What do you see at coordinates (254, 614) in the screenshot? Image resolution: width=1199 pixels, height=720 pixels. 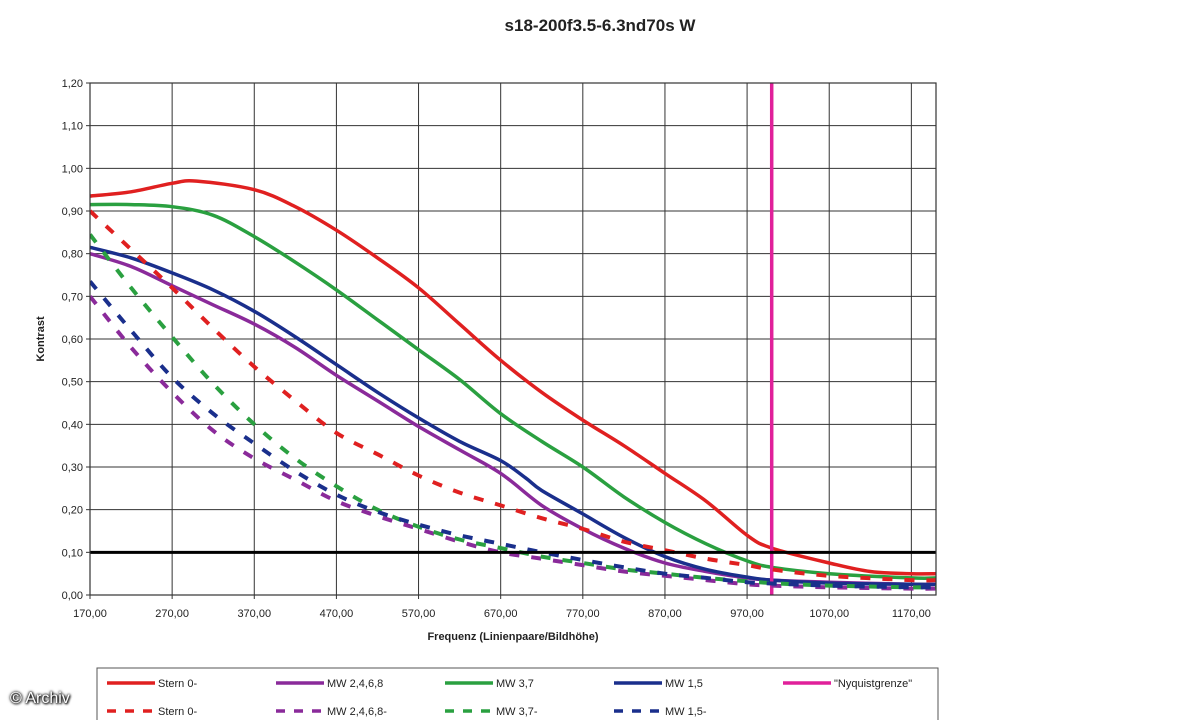 I see `x-tick-label: 370,00` at bounding box center [254, 614].